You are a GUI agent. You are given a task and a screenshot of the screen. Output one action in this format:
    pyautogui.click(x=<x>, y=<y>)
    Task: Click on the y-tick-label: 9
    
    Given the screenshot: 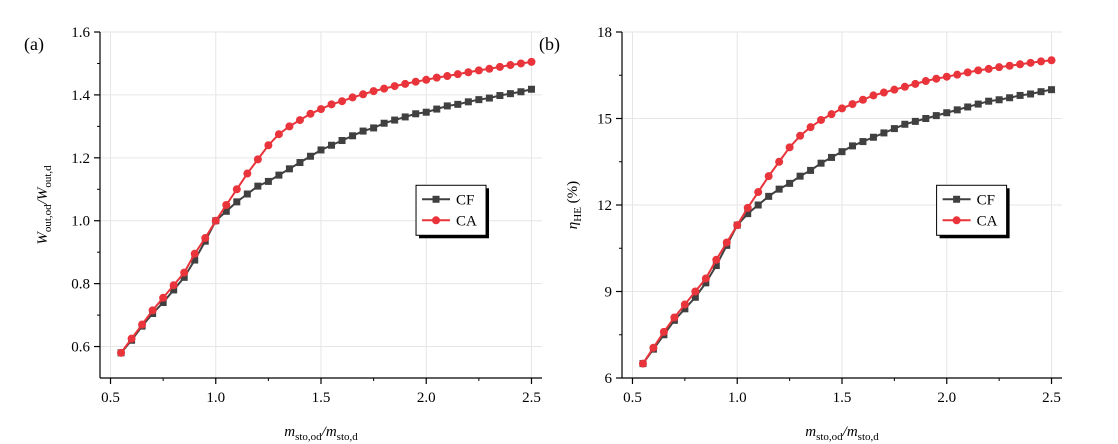 What is the action you would take?
    pyautogui.click(x=609, y=293)
    